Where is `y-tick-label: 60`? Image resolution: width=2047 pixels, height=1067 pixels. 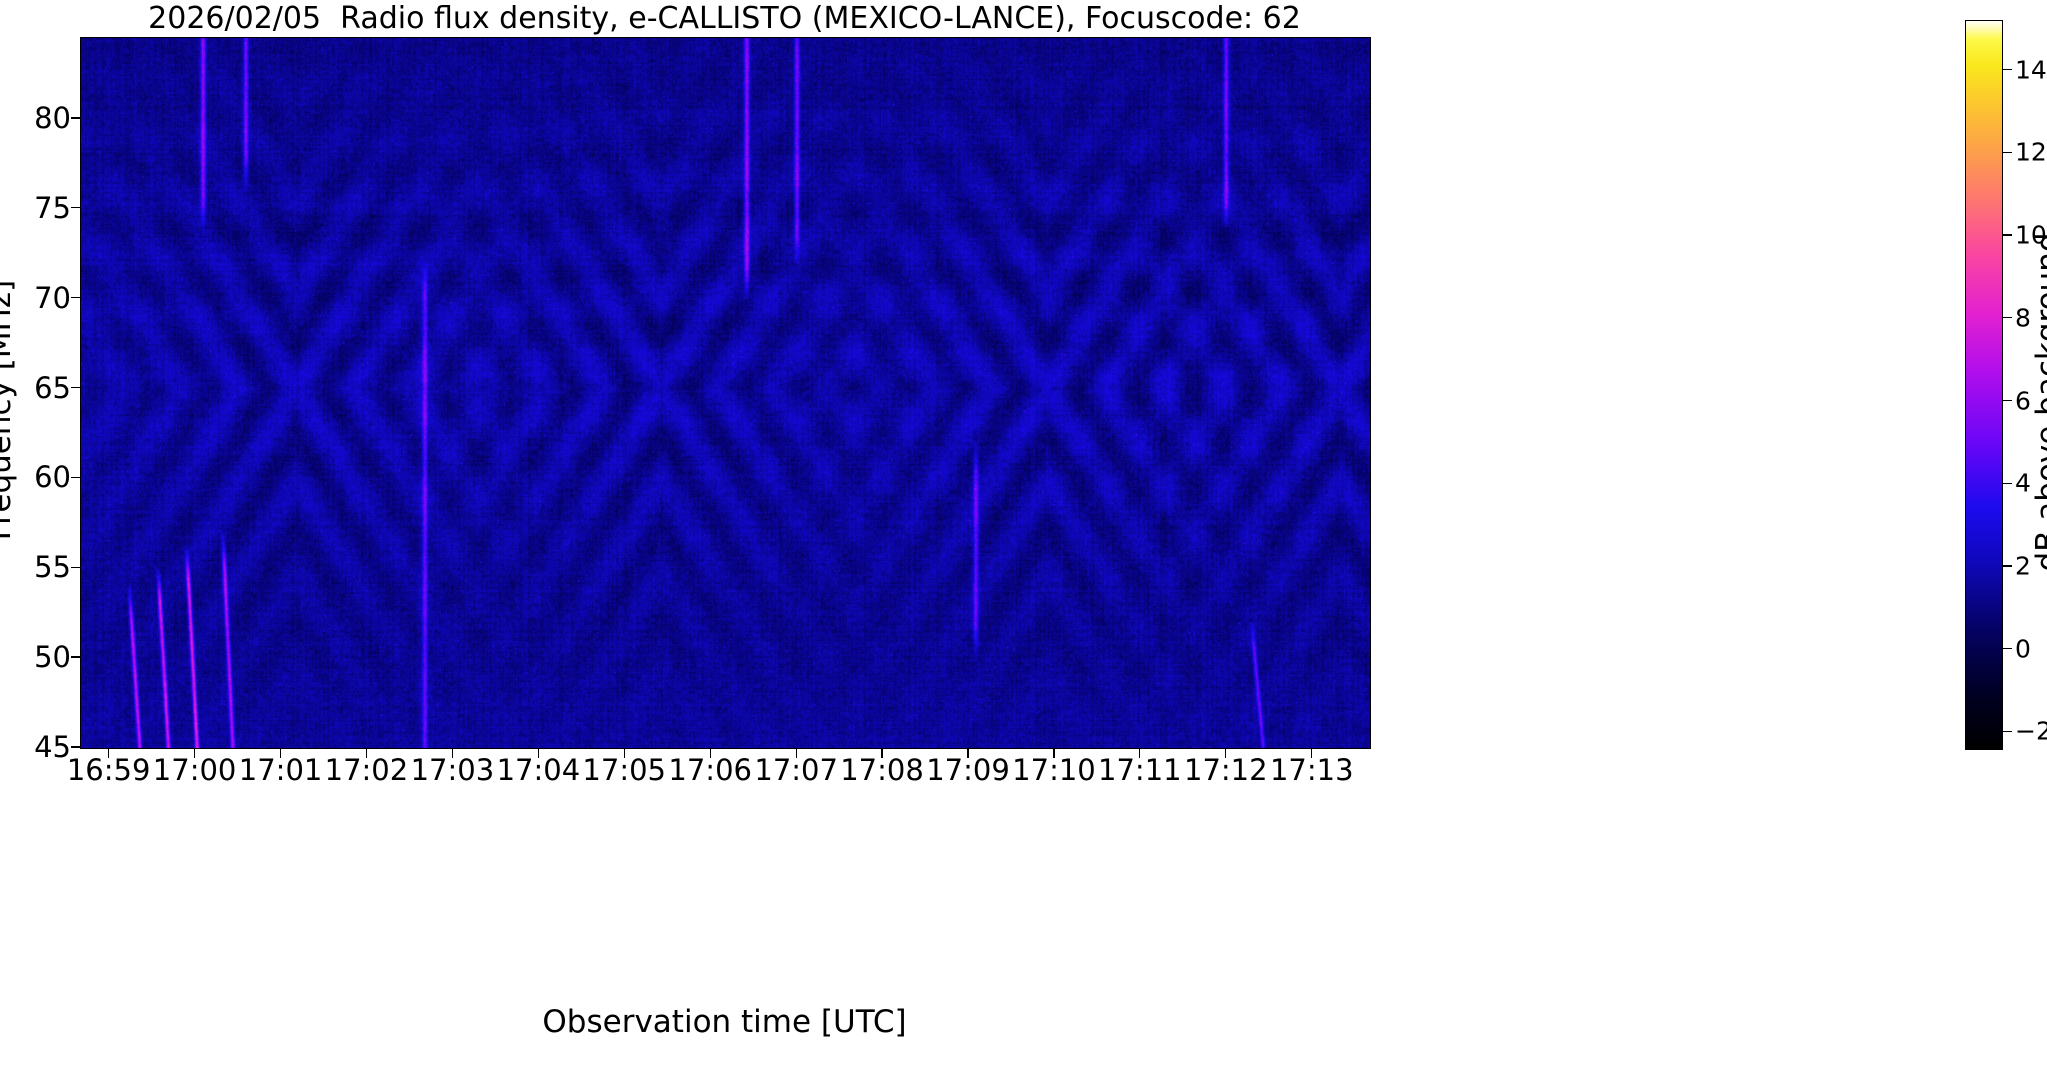
y-tick-label: 60 is located at coordinates (52, 477).